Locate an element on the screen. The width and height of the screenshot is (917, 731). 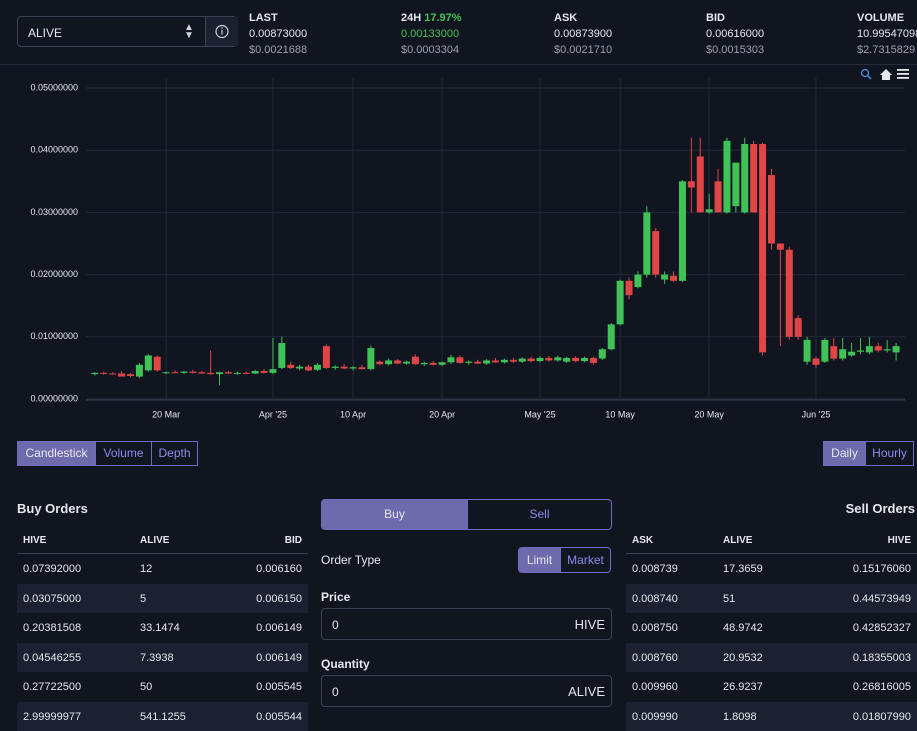
interval-tab: Daily is located at coordinates (844, 453).